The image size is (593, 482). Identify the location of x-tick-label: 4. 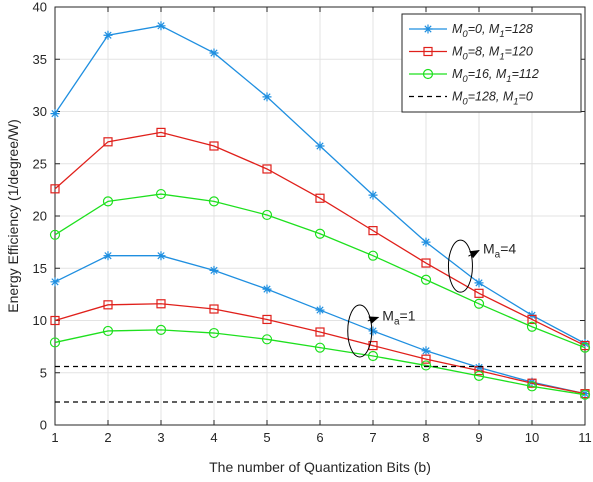
(213, 437).